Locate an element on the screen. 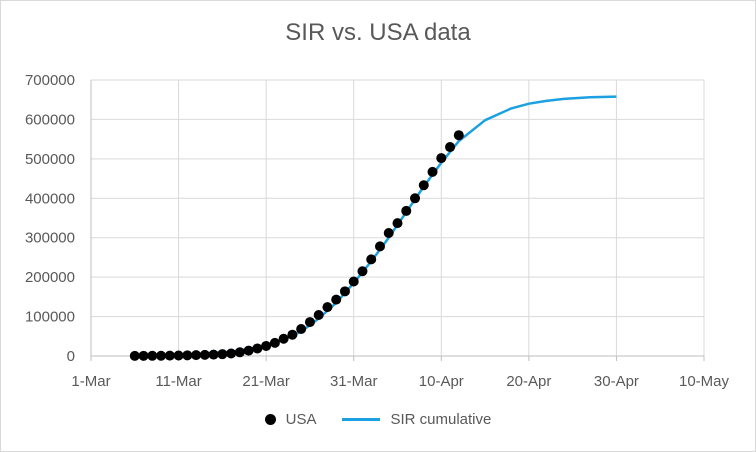 The height and width of the screenshot is (452, 756). x-tick-label: 10-May is located at coordinates (704, 381).